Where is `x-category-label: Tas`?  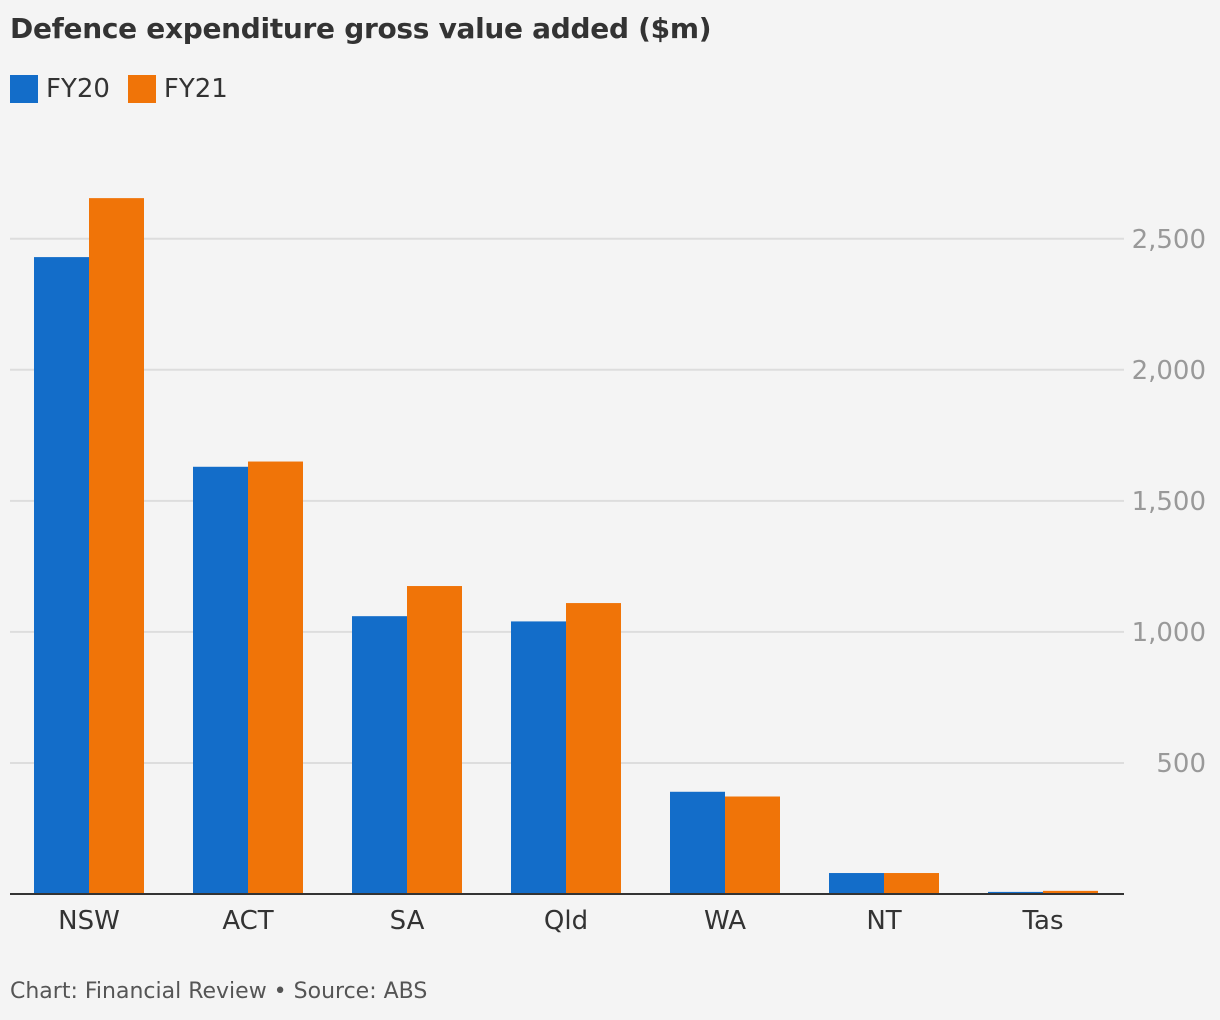
x-category-label: Tas is located at coordinates (1042, 921).